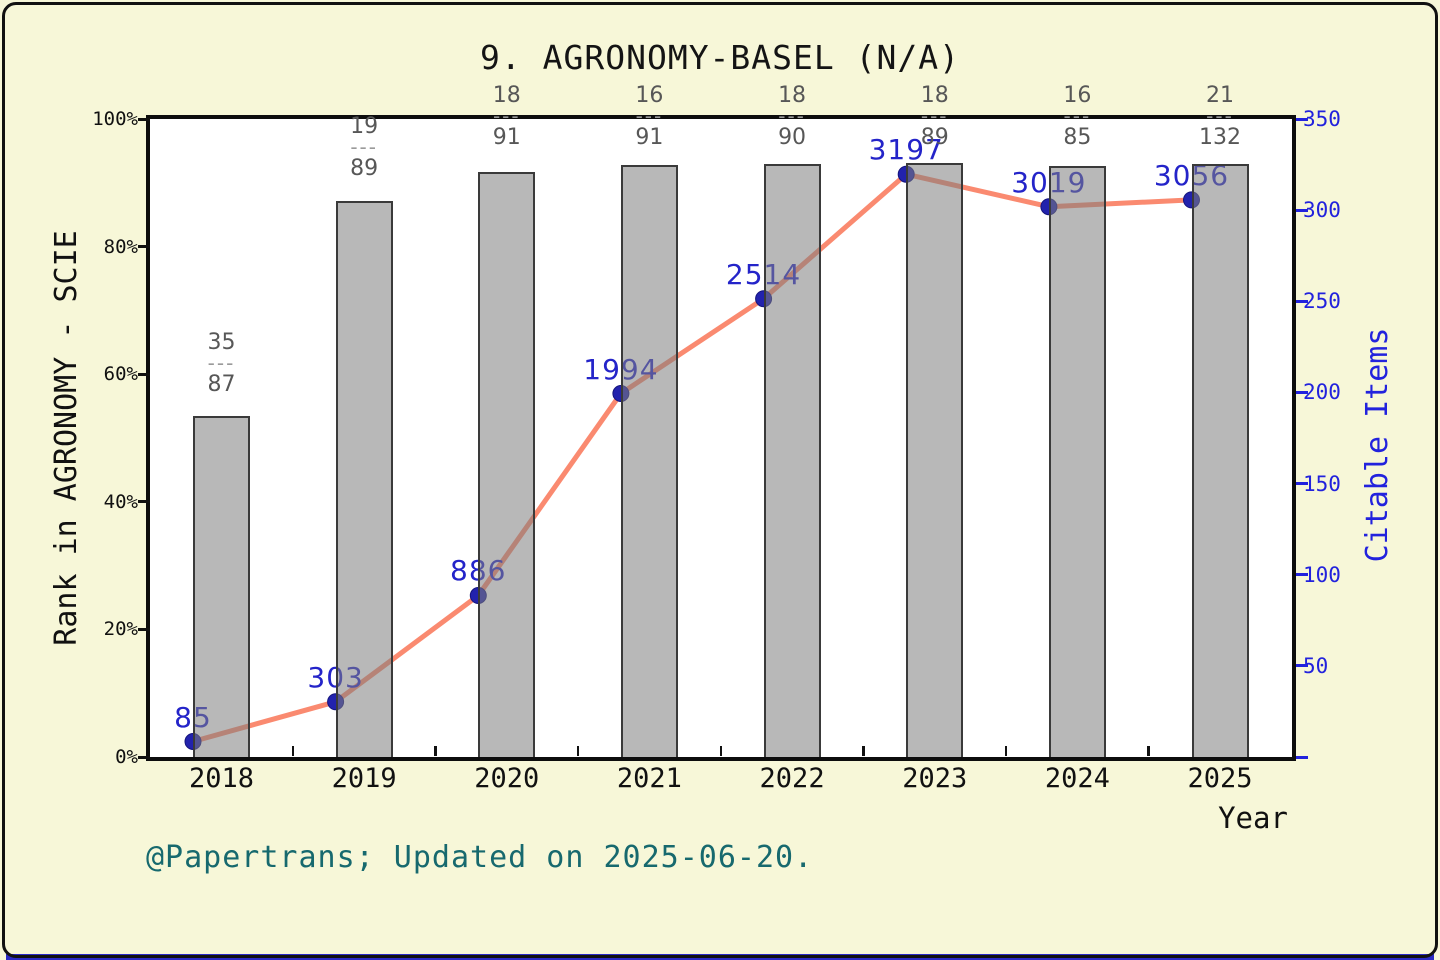 This screenshot has height=960, width=1440. What do you see at coordinates (1077, 461) in the screenshot?
I see `rank-bar-2024` at bounding box center [1077, 461].